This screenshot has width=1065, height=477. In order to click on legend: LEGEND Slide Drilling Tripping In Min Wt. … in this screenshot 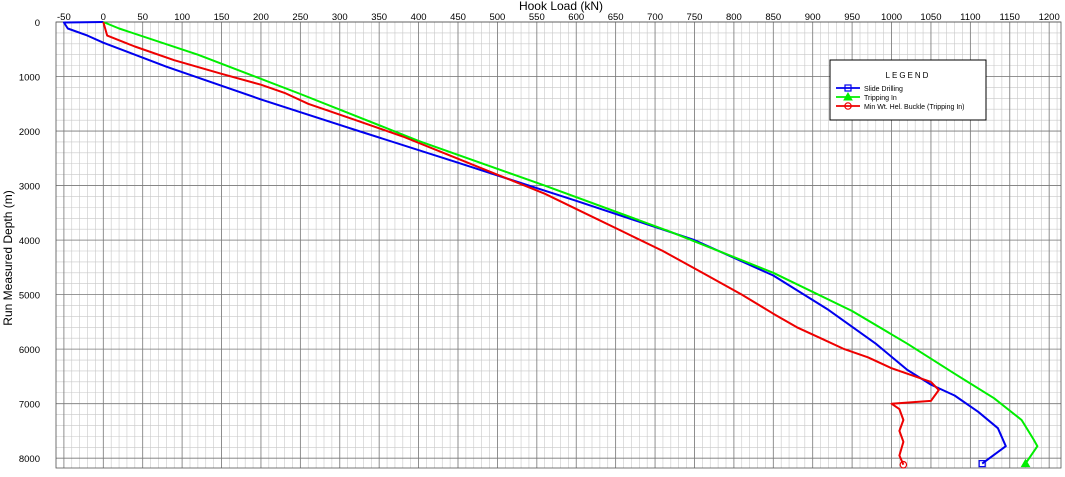, I will do `click(908, 90)`.